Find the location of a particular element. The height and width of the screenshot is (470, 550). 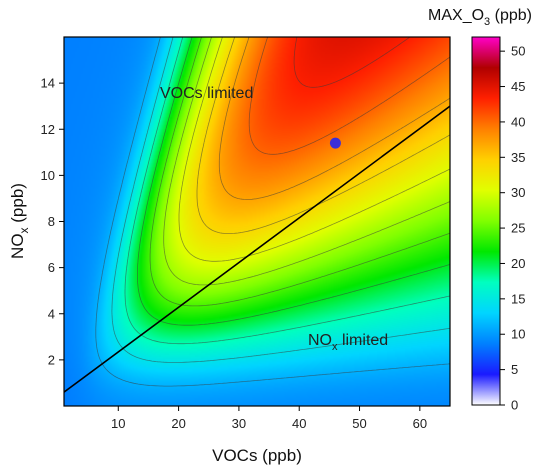

annotation-nox-main: NO is located at coordinates (320, 340).